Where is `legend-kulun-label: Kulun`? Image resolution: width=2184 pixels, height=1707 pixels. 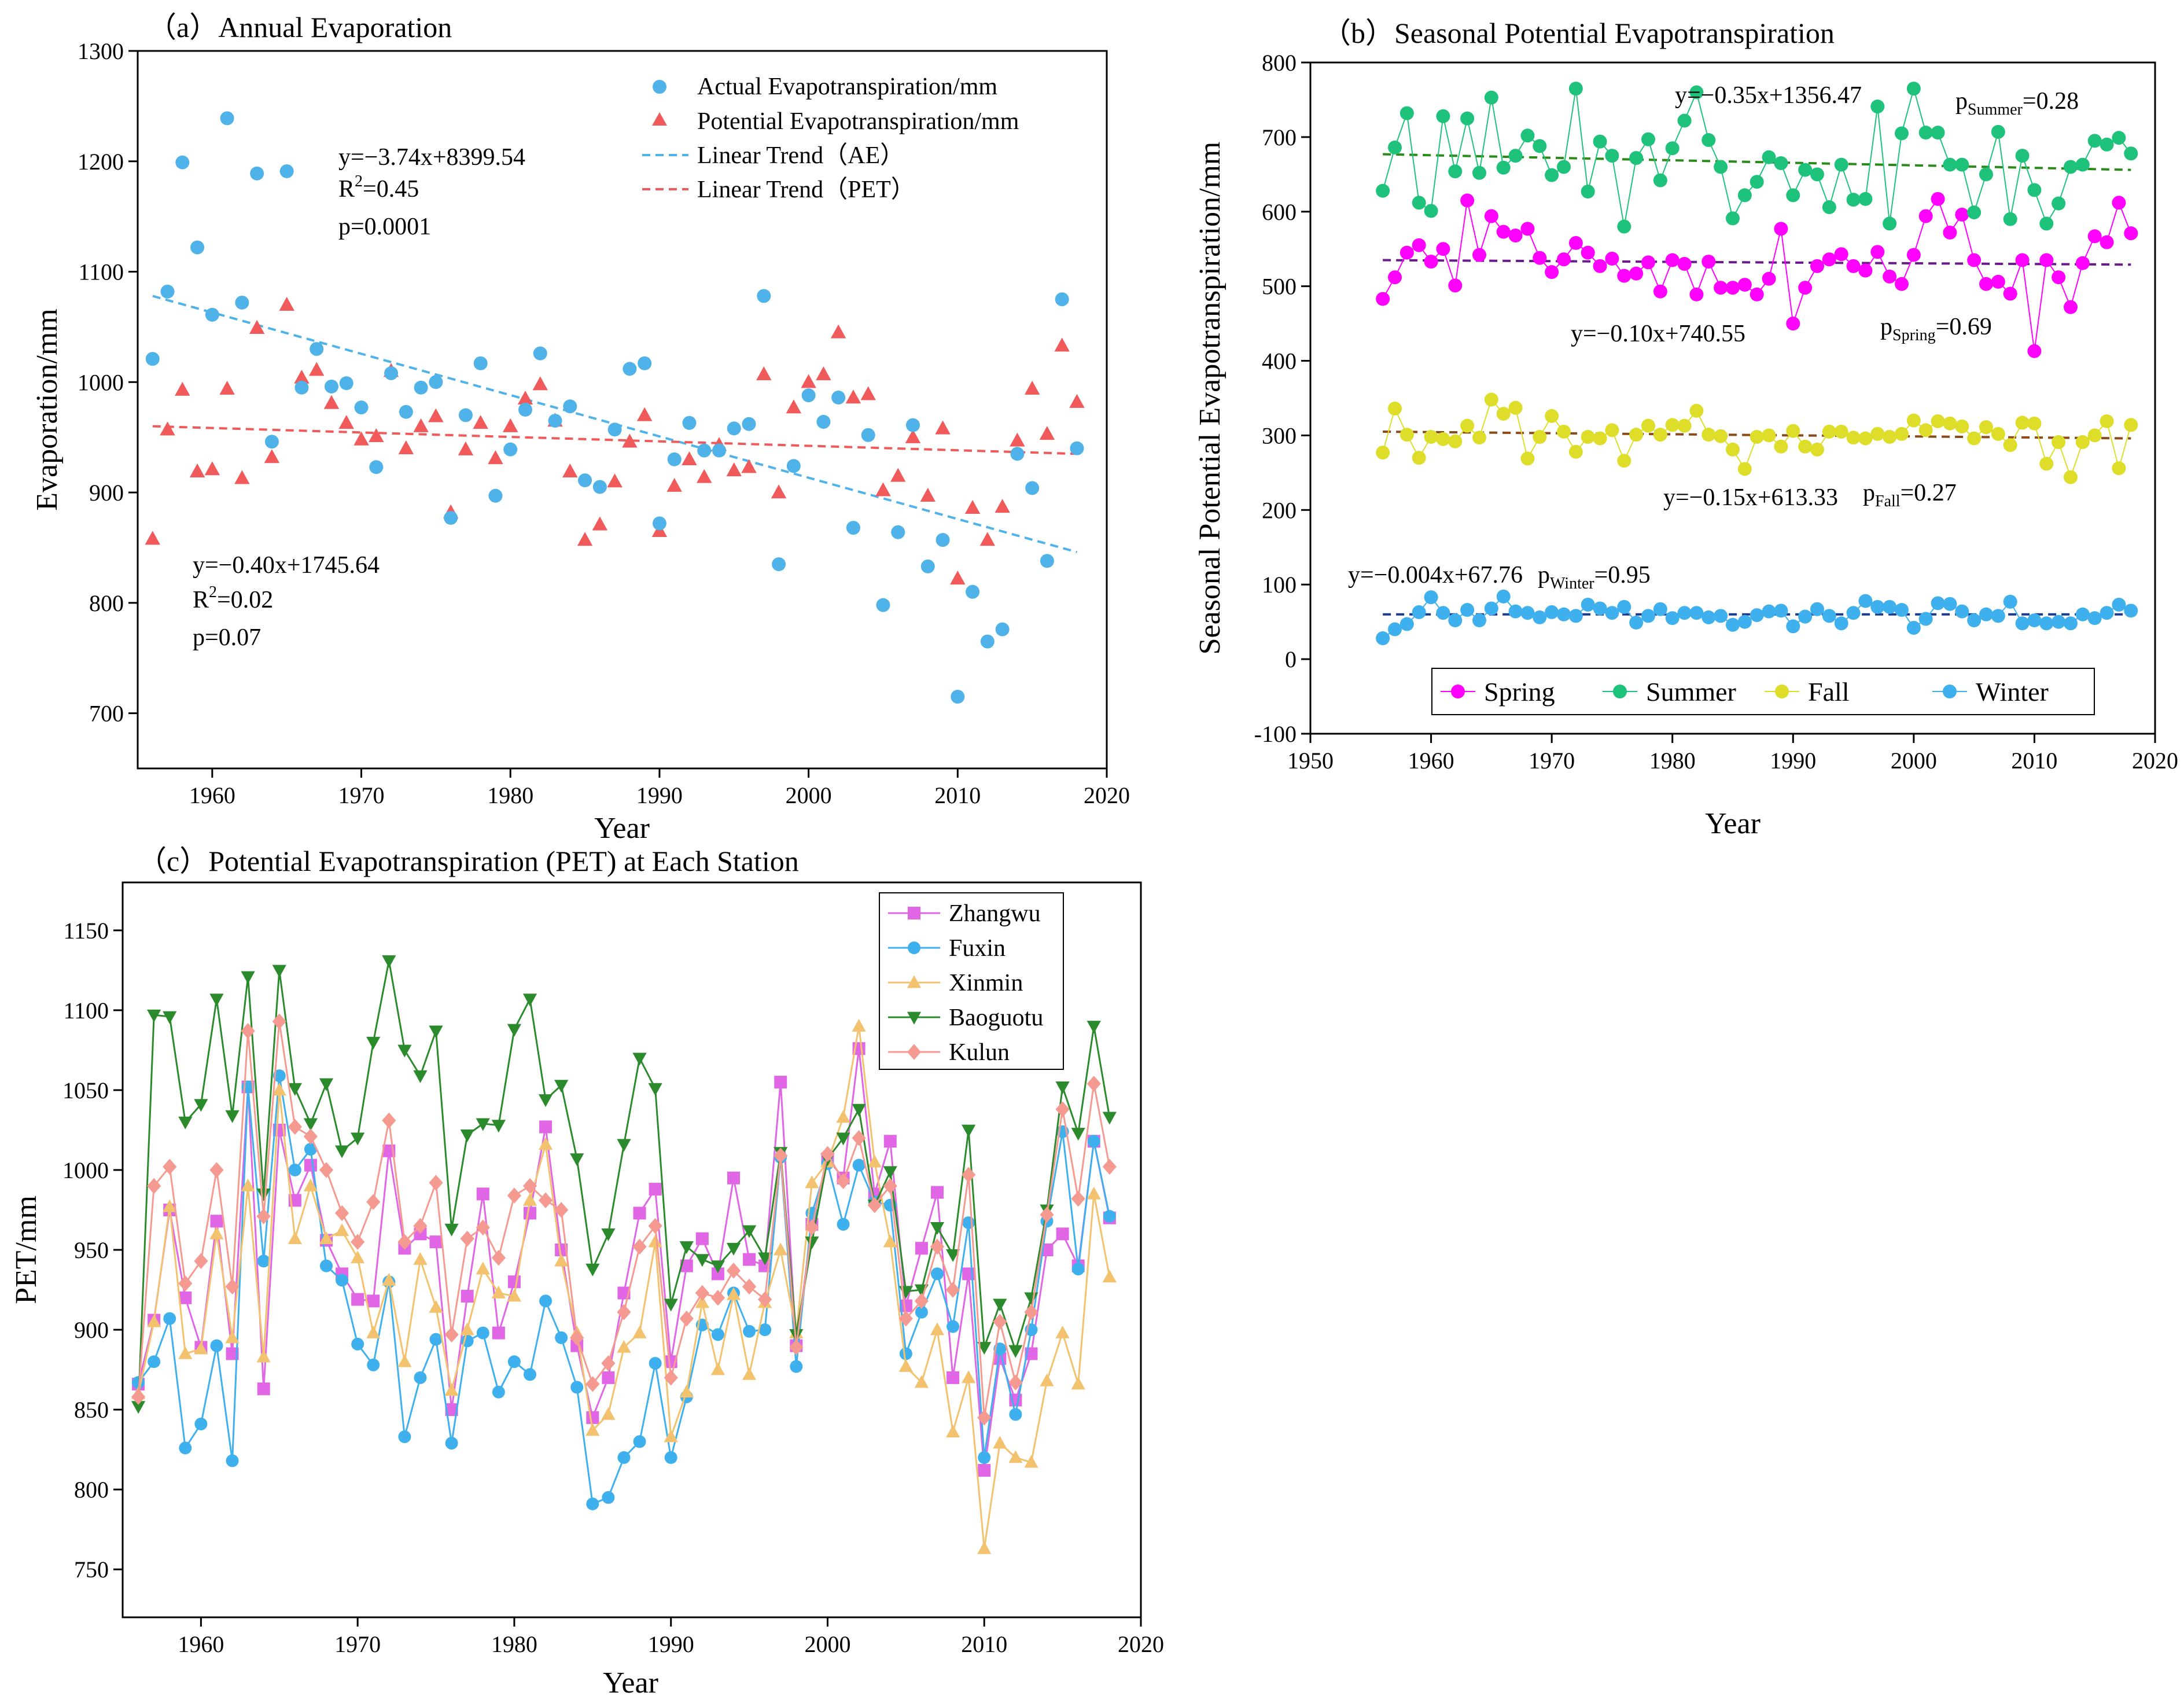
legend-kulun-label: Kulun is located at coordinates (979, 1052).